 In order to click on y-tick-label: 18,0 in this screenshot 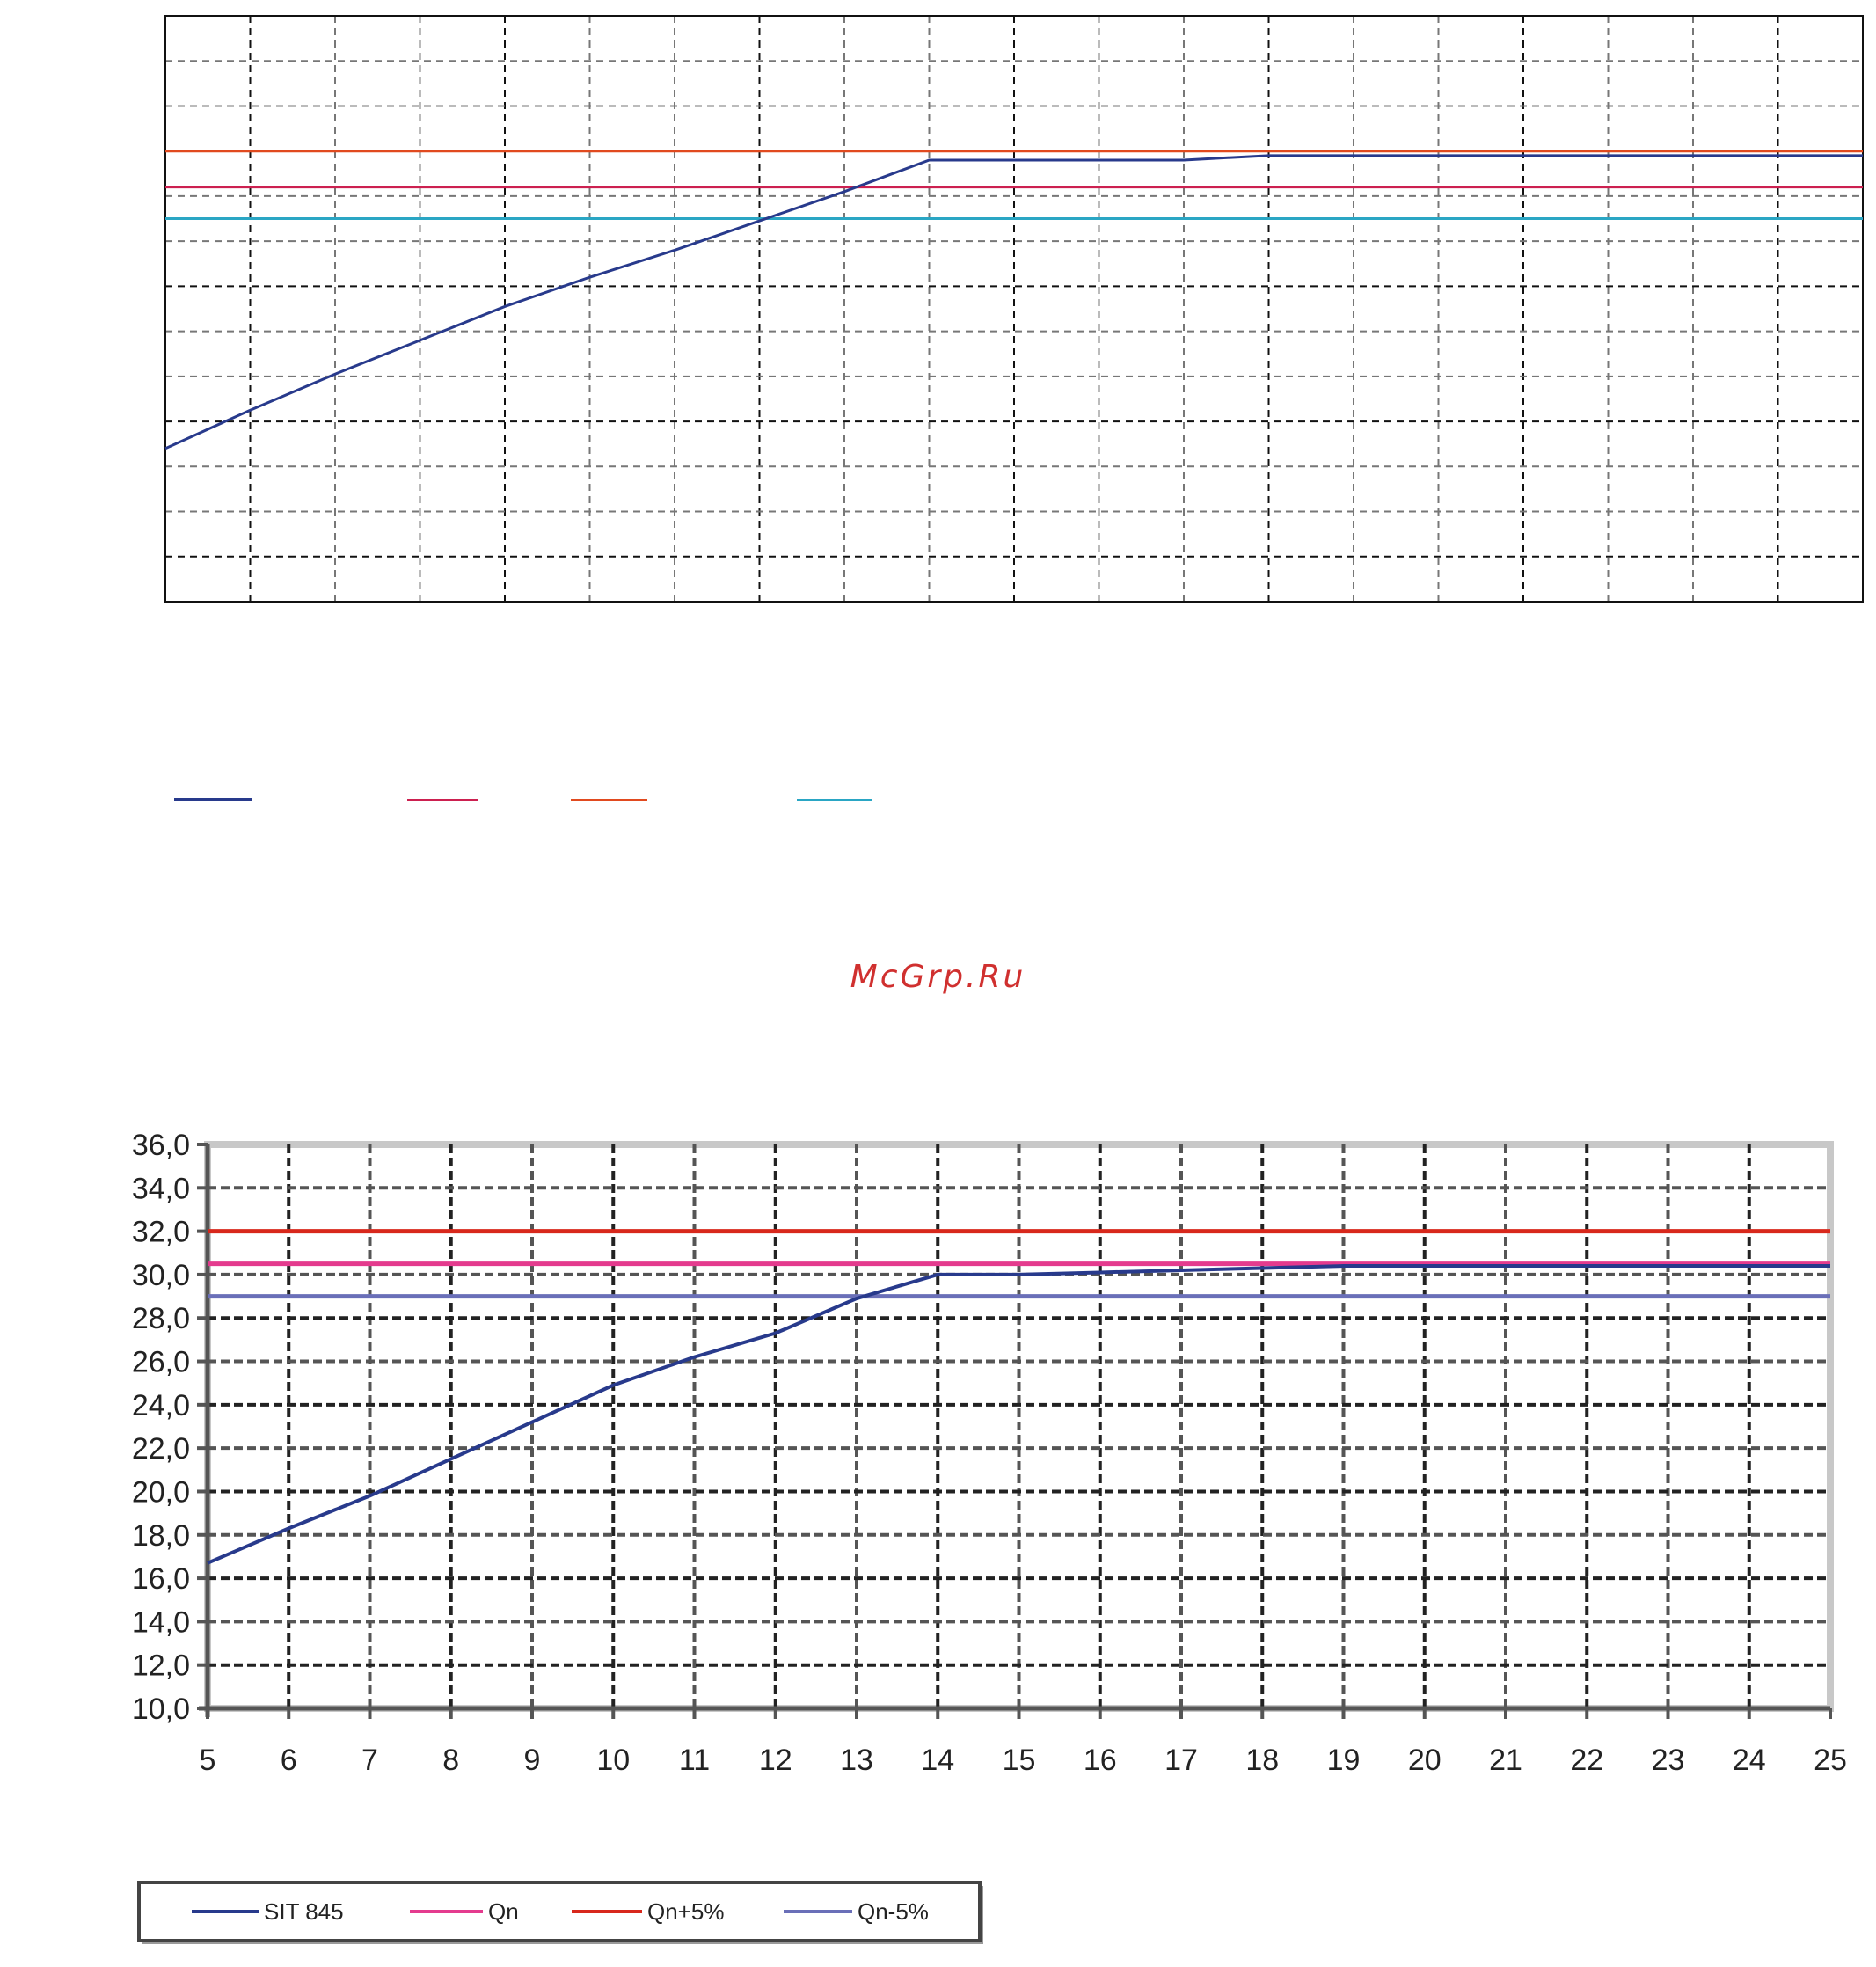, I will do `click(161, 1536)`.